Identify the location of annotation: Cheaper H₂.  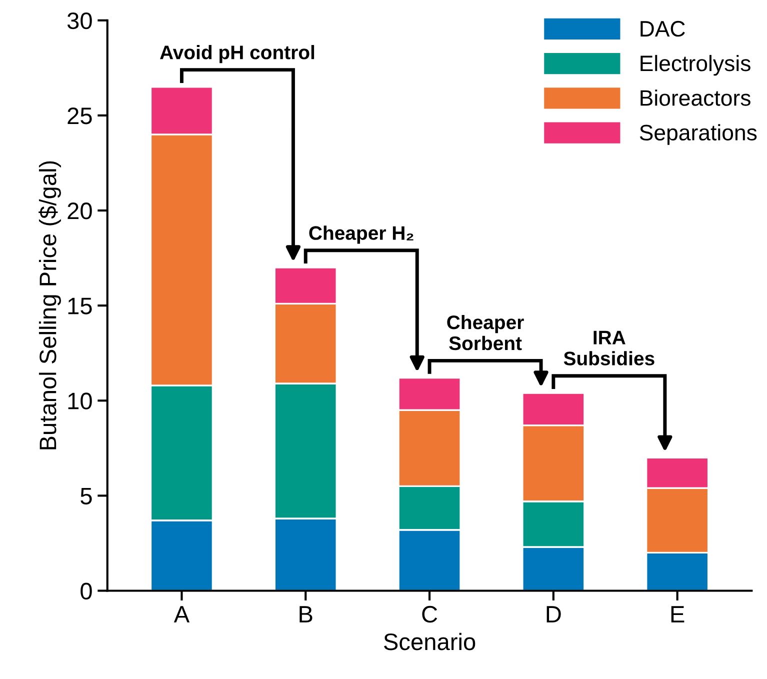
(361, 235).